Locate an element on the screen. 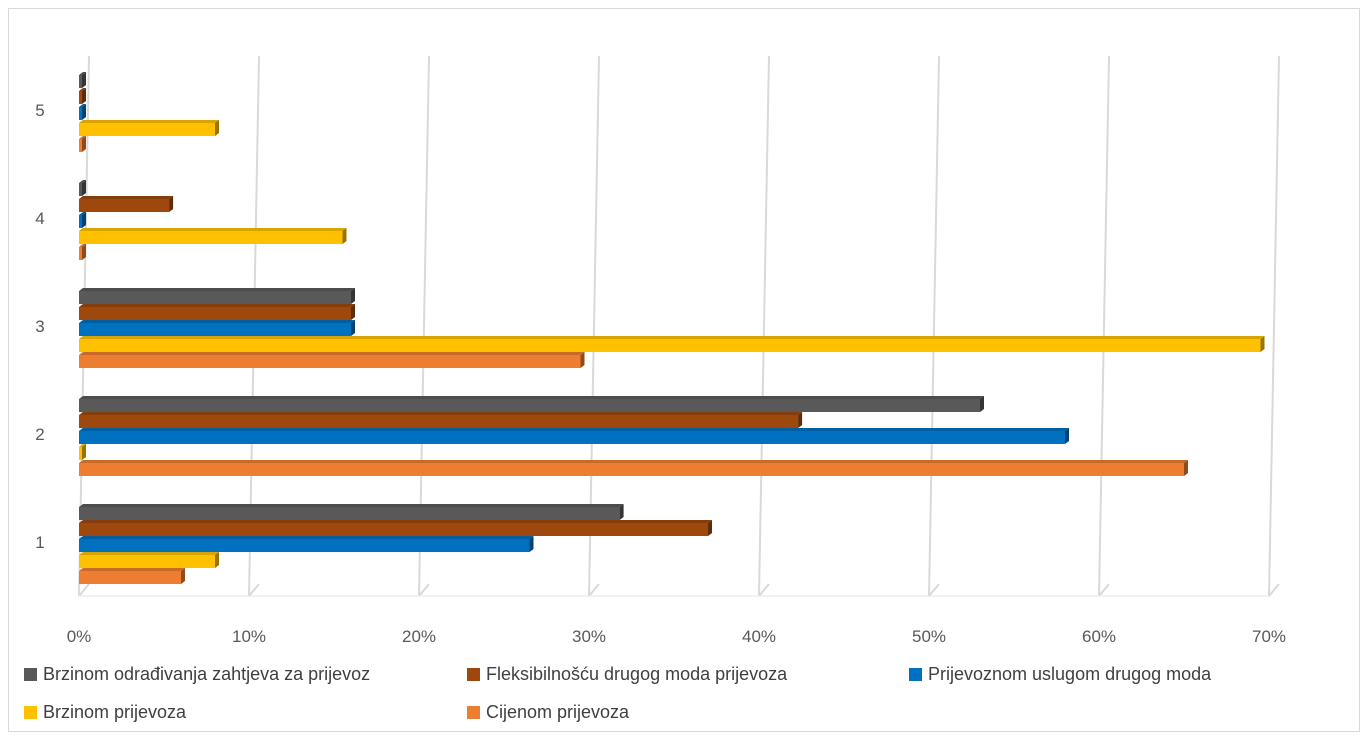 The height and width of the screenshot is (740, 1370). legend-label: Brzinom prijevoza is located at coordinates (115, 712).